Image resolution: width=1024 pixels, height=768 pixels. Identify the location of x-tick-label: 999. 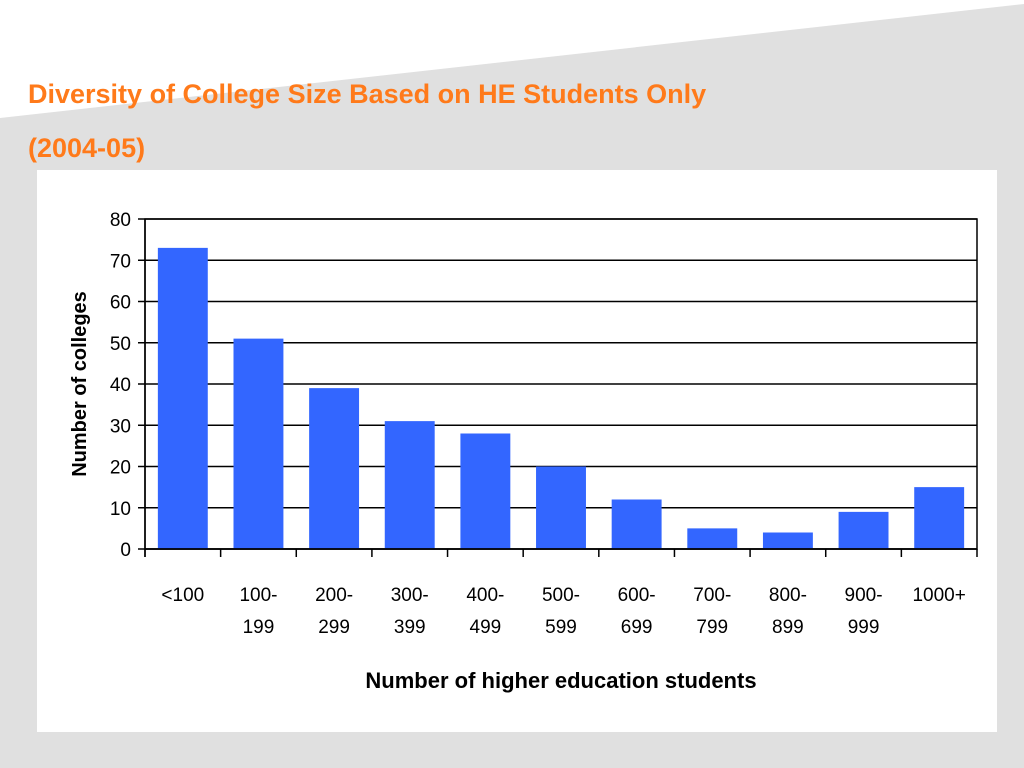
(864, 627).